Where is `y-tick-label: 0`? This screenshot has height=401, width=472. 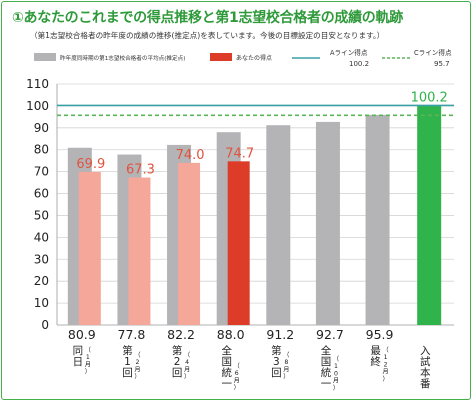 y-tick-label: 0 is located at coordinates (45, 325).